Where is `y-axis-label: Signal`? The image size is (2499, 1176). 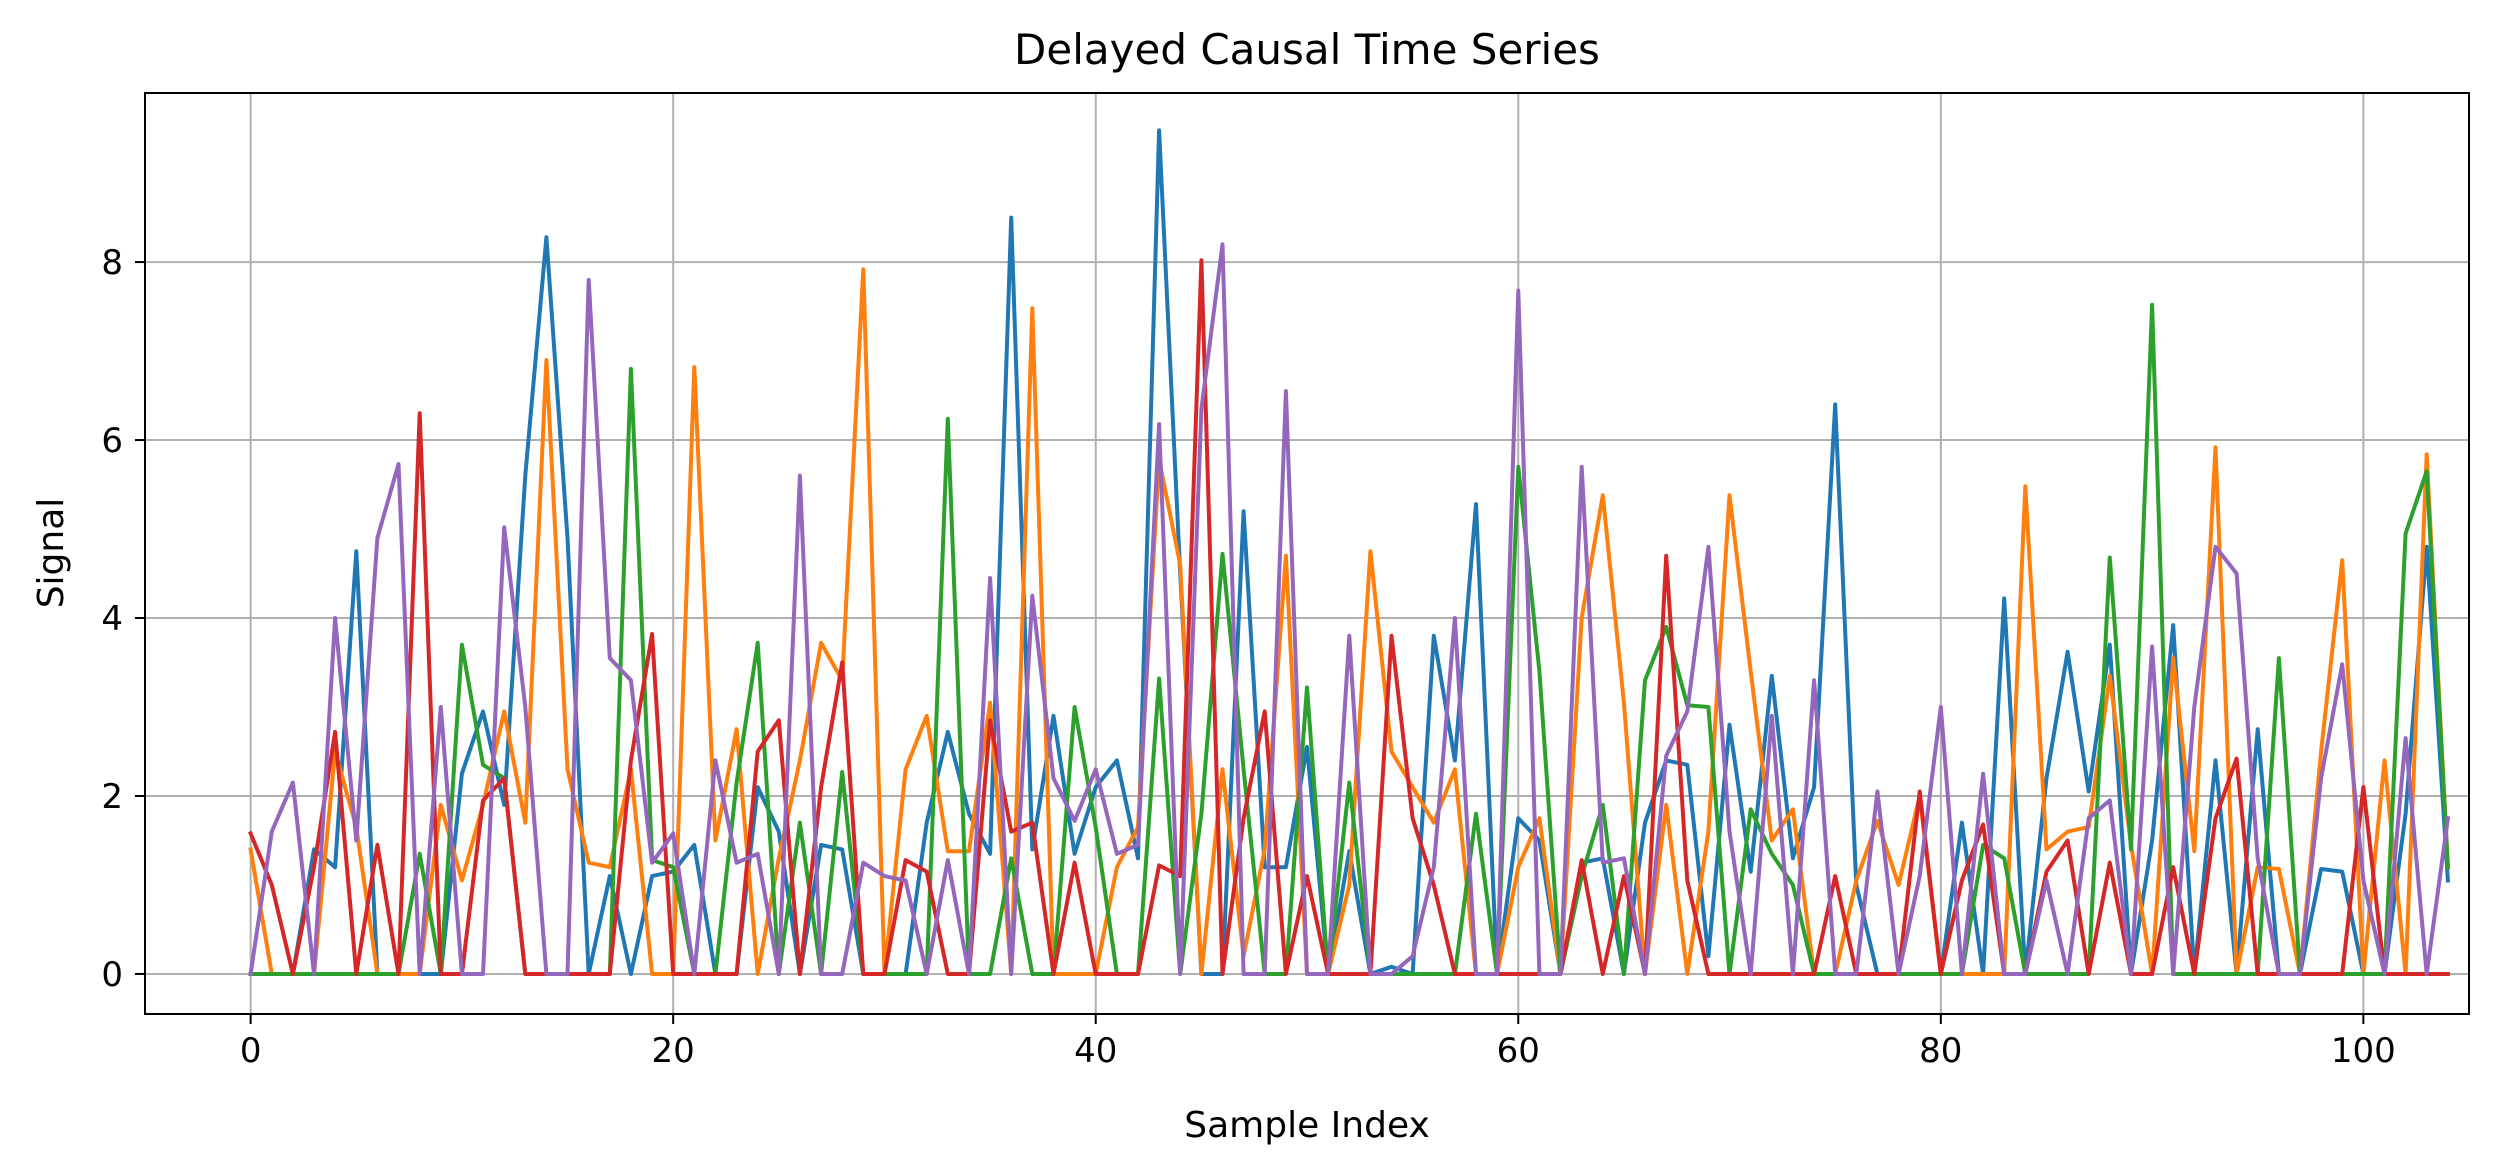 y-axis-label: Signal is located at coordinates (51, 553).